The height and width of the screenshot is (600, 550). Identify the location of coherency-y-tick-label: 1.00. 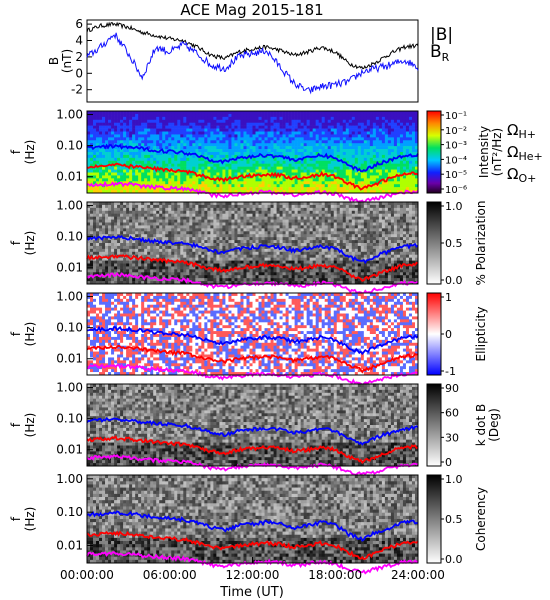
(69, 479).